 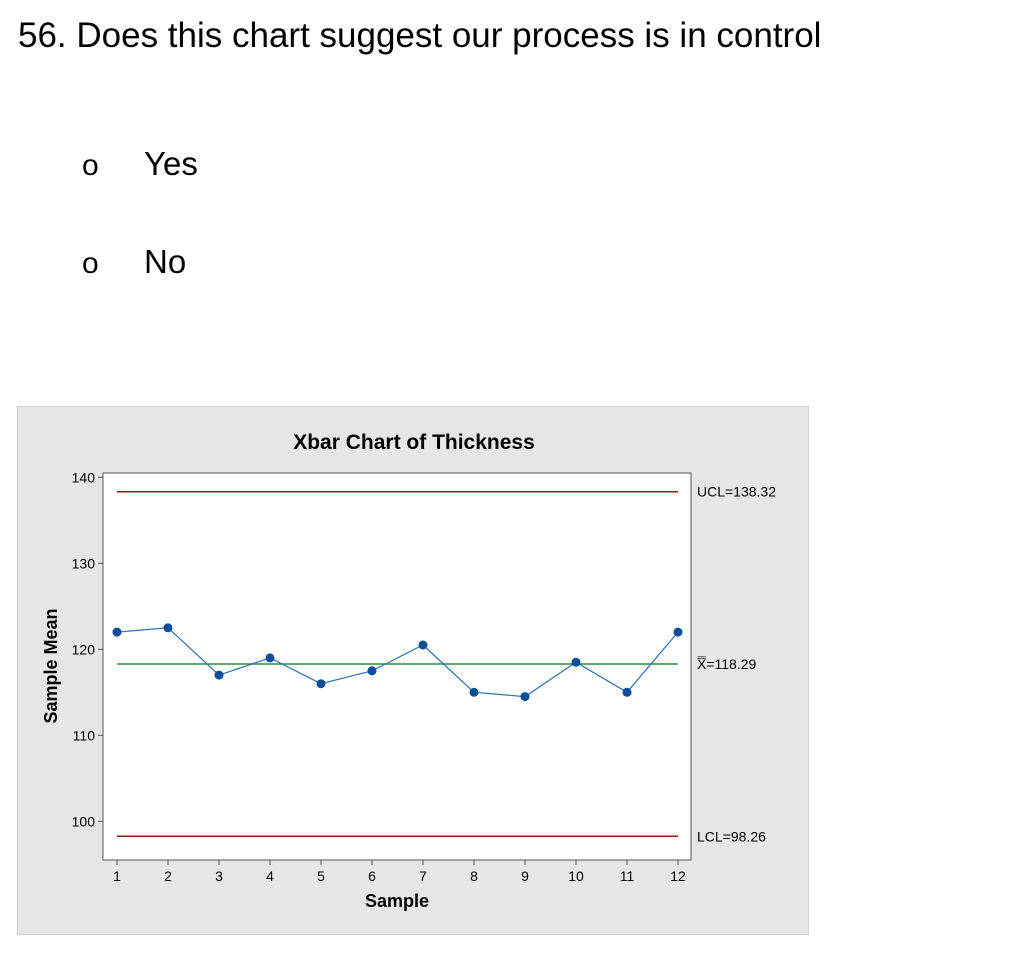 What do you see at coordinates (84, 649) in the screenshot?
I see `y-tick-label: 120` at bounding box center [84, 649].